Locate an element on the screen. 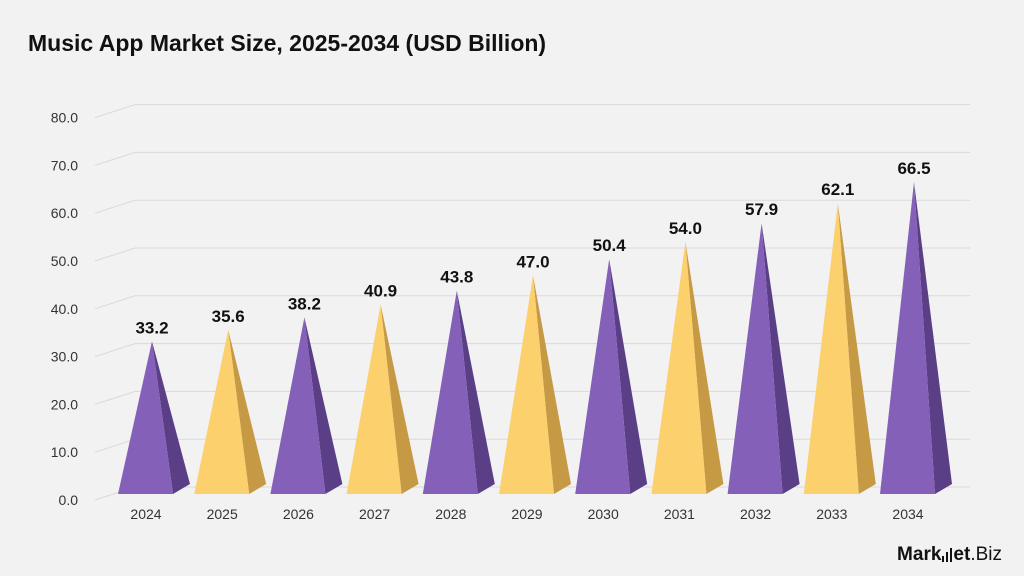 The height and width of the screenshot is (576, 1024). bar-2024 is located at coordinates (154, 417).